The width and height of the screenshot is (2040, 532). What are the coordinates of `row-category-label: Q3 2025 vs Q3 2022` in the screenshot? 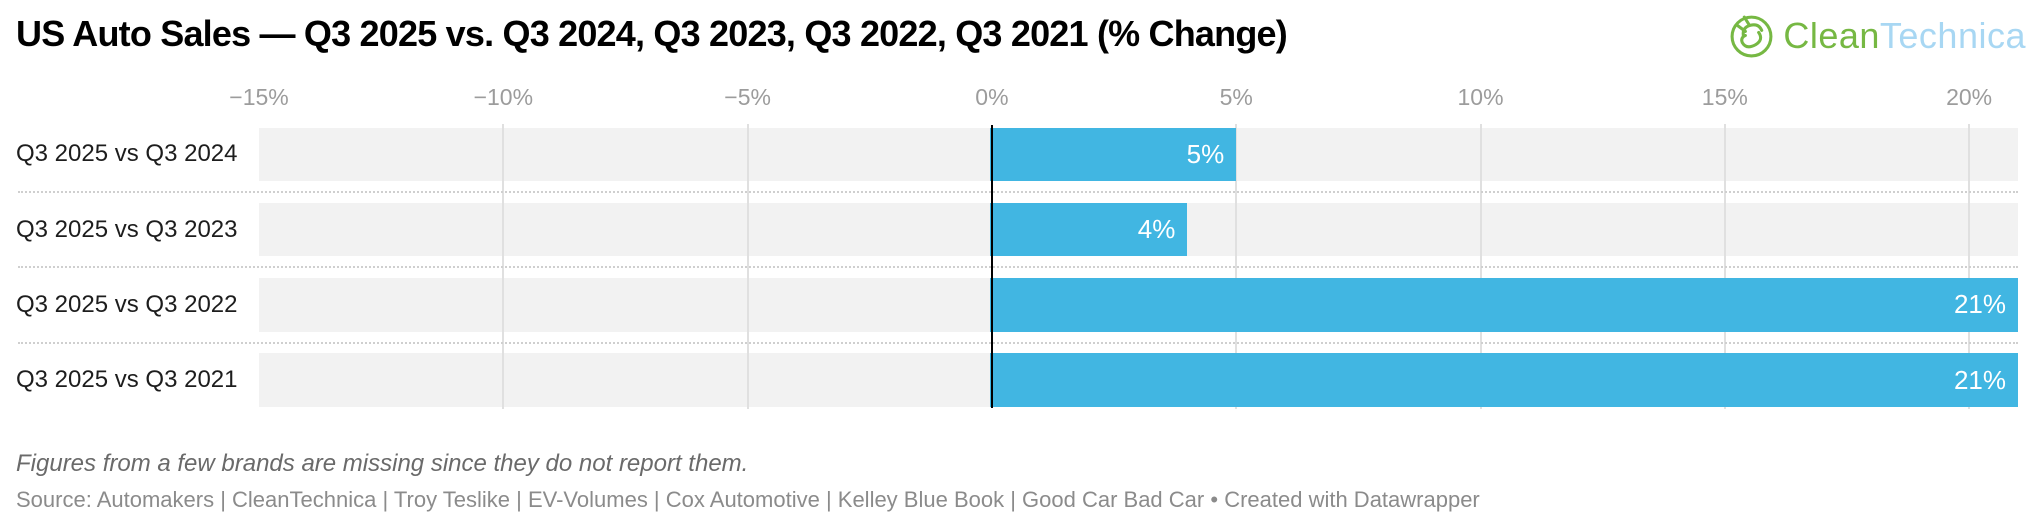 It's located at (127, 304).